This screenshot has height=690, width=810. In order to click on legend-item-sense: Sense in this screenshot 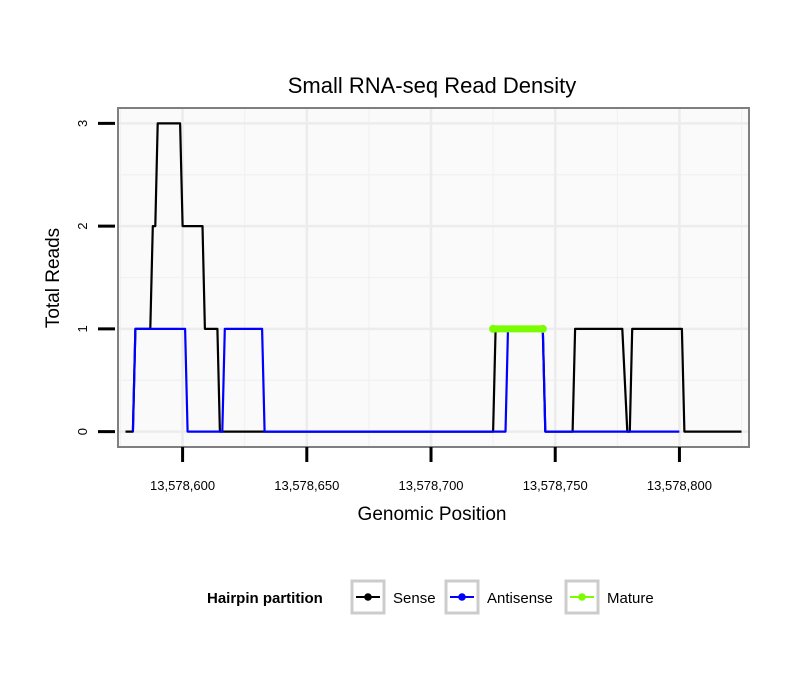, I will do `click(393, 597)`.